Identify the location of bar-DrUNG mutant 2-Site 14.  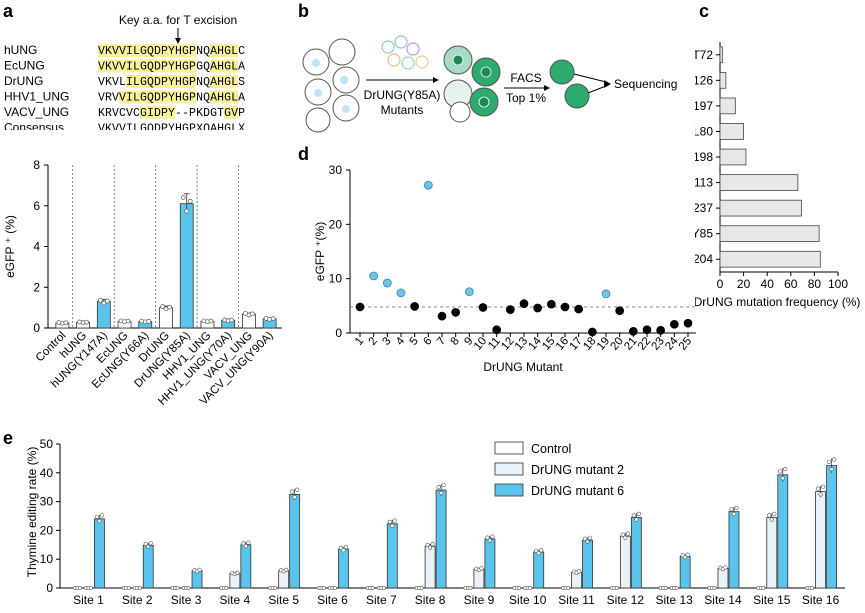
(723, 578).